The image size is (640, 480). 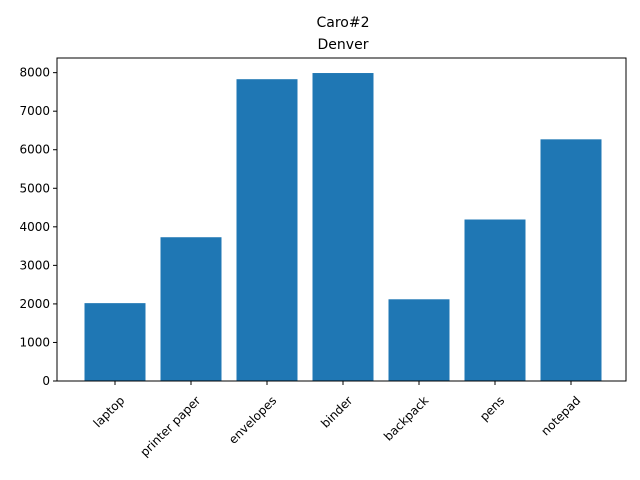 What do you see at coordinates (191, 309) in the screenshot?
I see `bar-printer-paper` at bounding box center [191, 309].